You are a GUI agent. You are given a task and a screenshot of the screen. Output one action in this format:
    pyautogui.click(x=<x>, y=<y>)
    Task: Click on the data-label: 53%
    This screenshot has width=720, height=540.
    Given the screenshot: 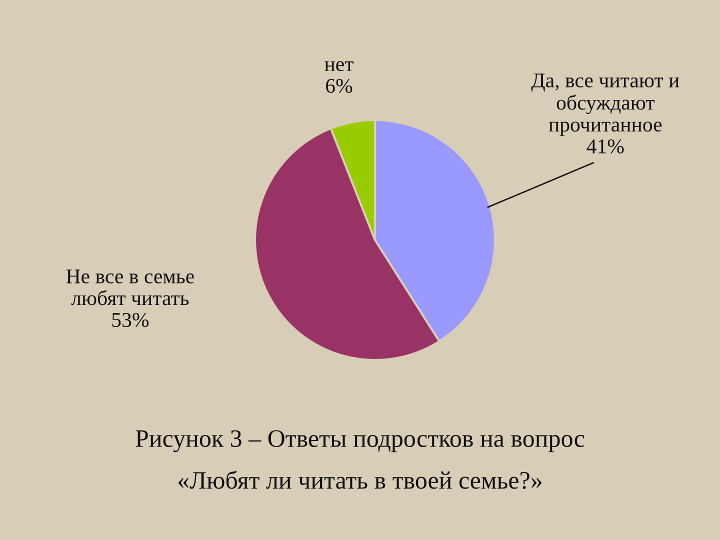 What is the action you would take?
    pyautogui.click(x=130, y=320)
    